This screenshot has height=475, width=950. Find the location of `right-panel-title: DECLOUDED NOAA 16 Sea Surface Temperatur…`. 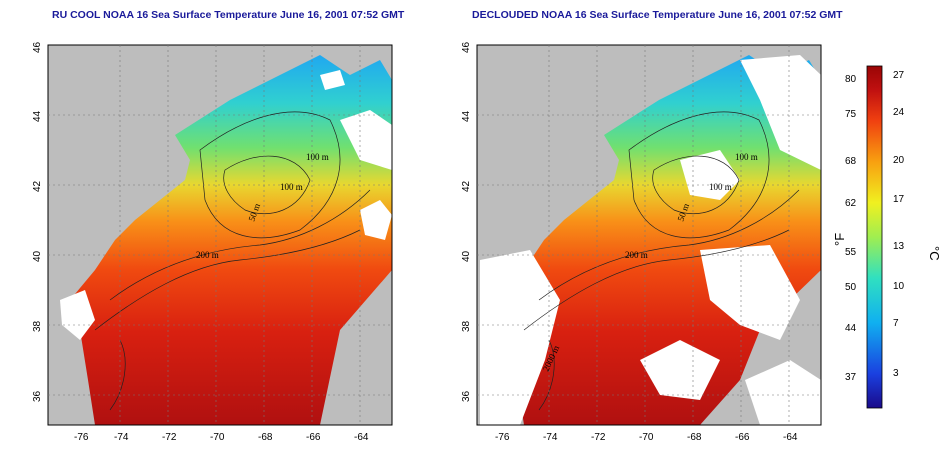

right-panel-title: DECLOUDED NOAA 16 Sea Surface Temperatur… is located at coordinates (657, 15).